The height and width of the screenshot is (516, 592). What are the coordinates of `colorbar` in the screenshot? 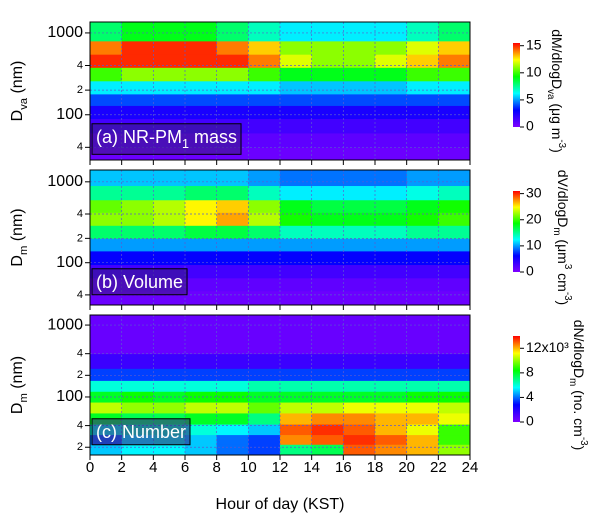 It's located at (516, 379).